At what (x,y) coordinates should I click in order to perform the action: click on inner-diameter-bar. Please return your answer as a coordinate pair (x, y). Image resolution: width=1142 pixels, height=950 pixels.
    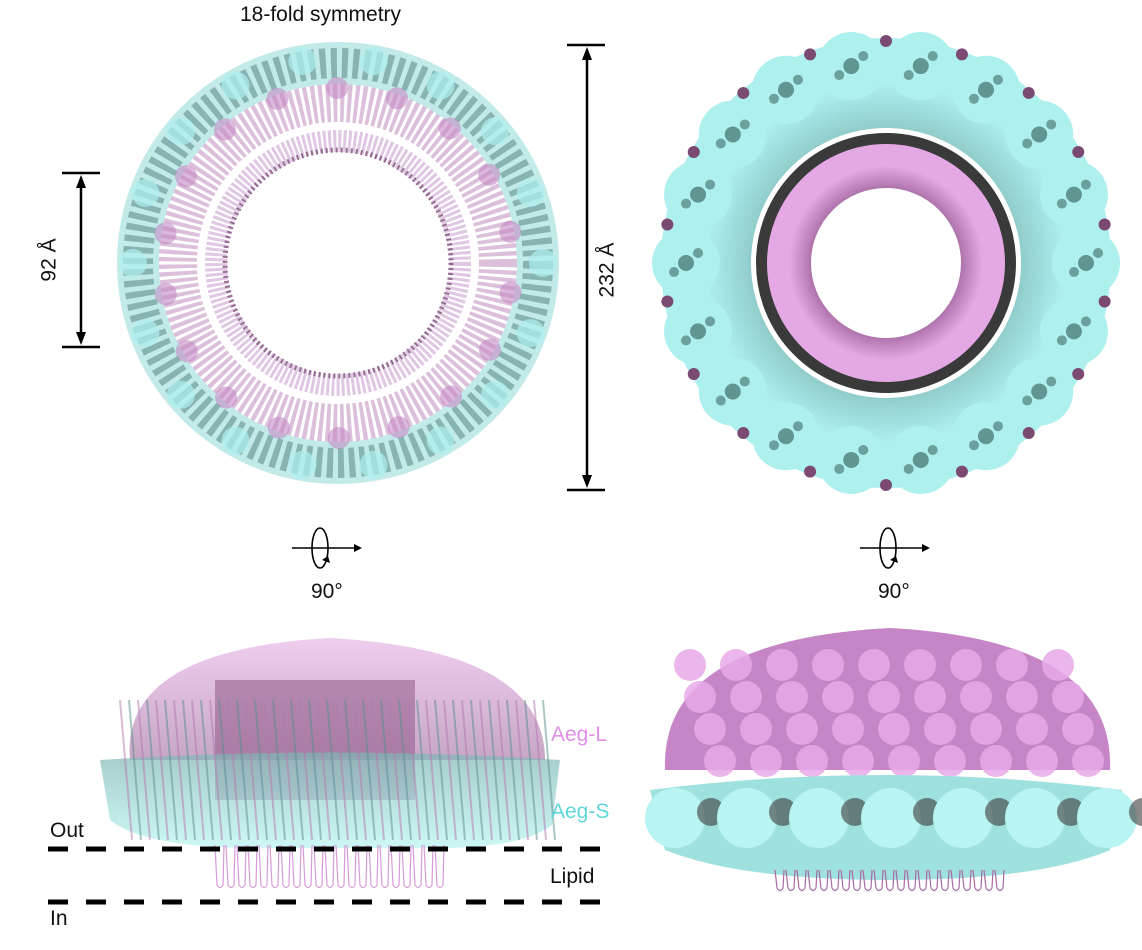
    Looking at the image, I should click on (81, 260).